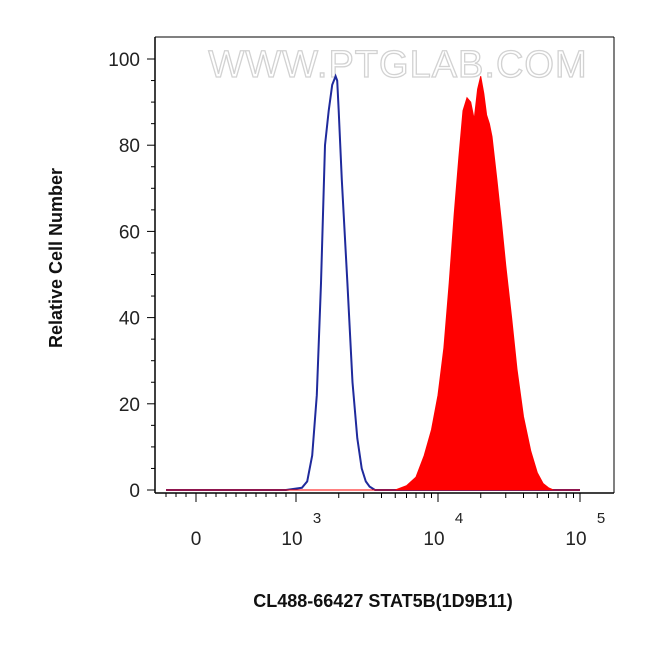 This screenshot has height=648, width=650. Describe the element at coordinates (459, 518) in the screenshot. I see `x-tick-exponent: 4` at that location.